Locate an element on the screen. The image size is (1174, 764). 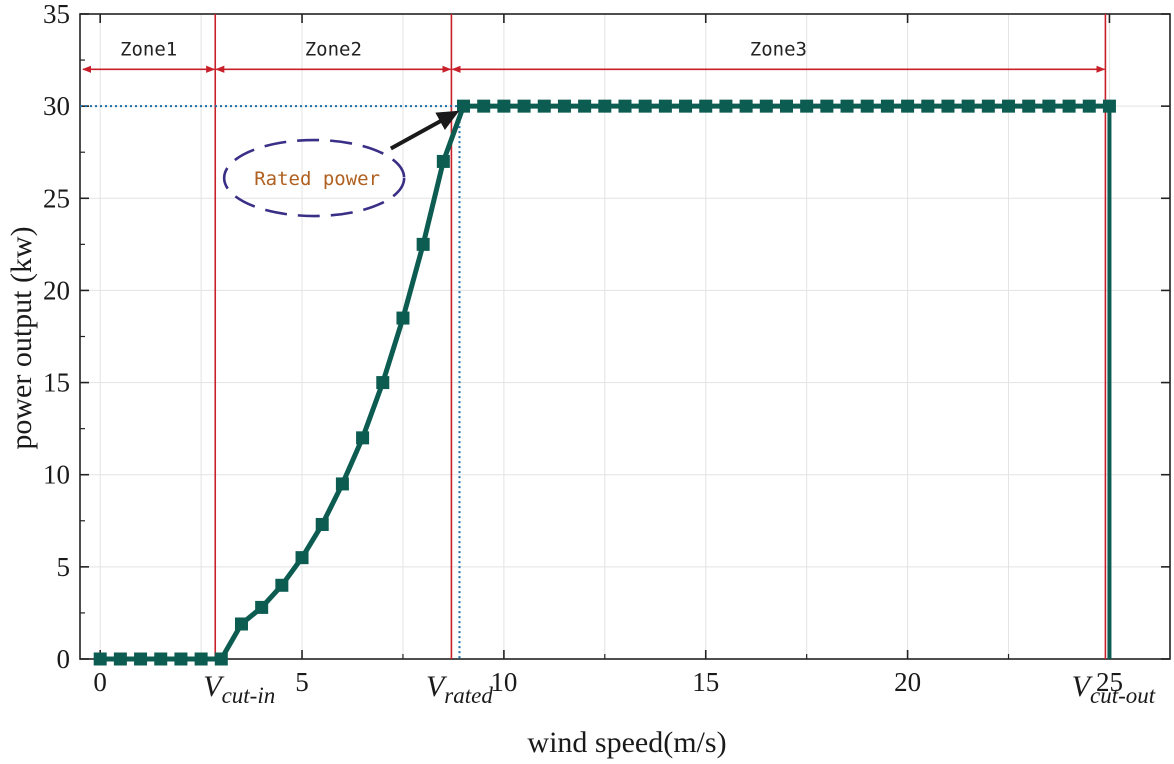
y-tick-label: 5 is located at coordinates (64, 567).